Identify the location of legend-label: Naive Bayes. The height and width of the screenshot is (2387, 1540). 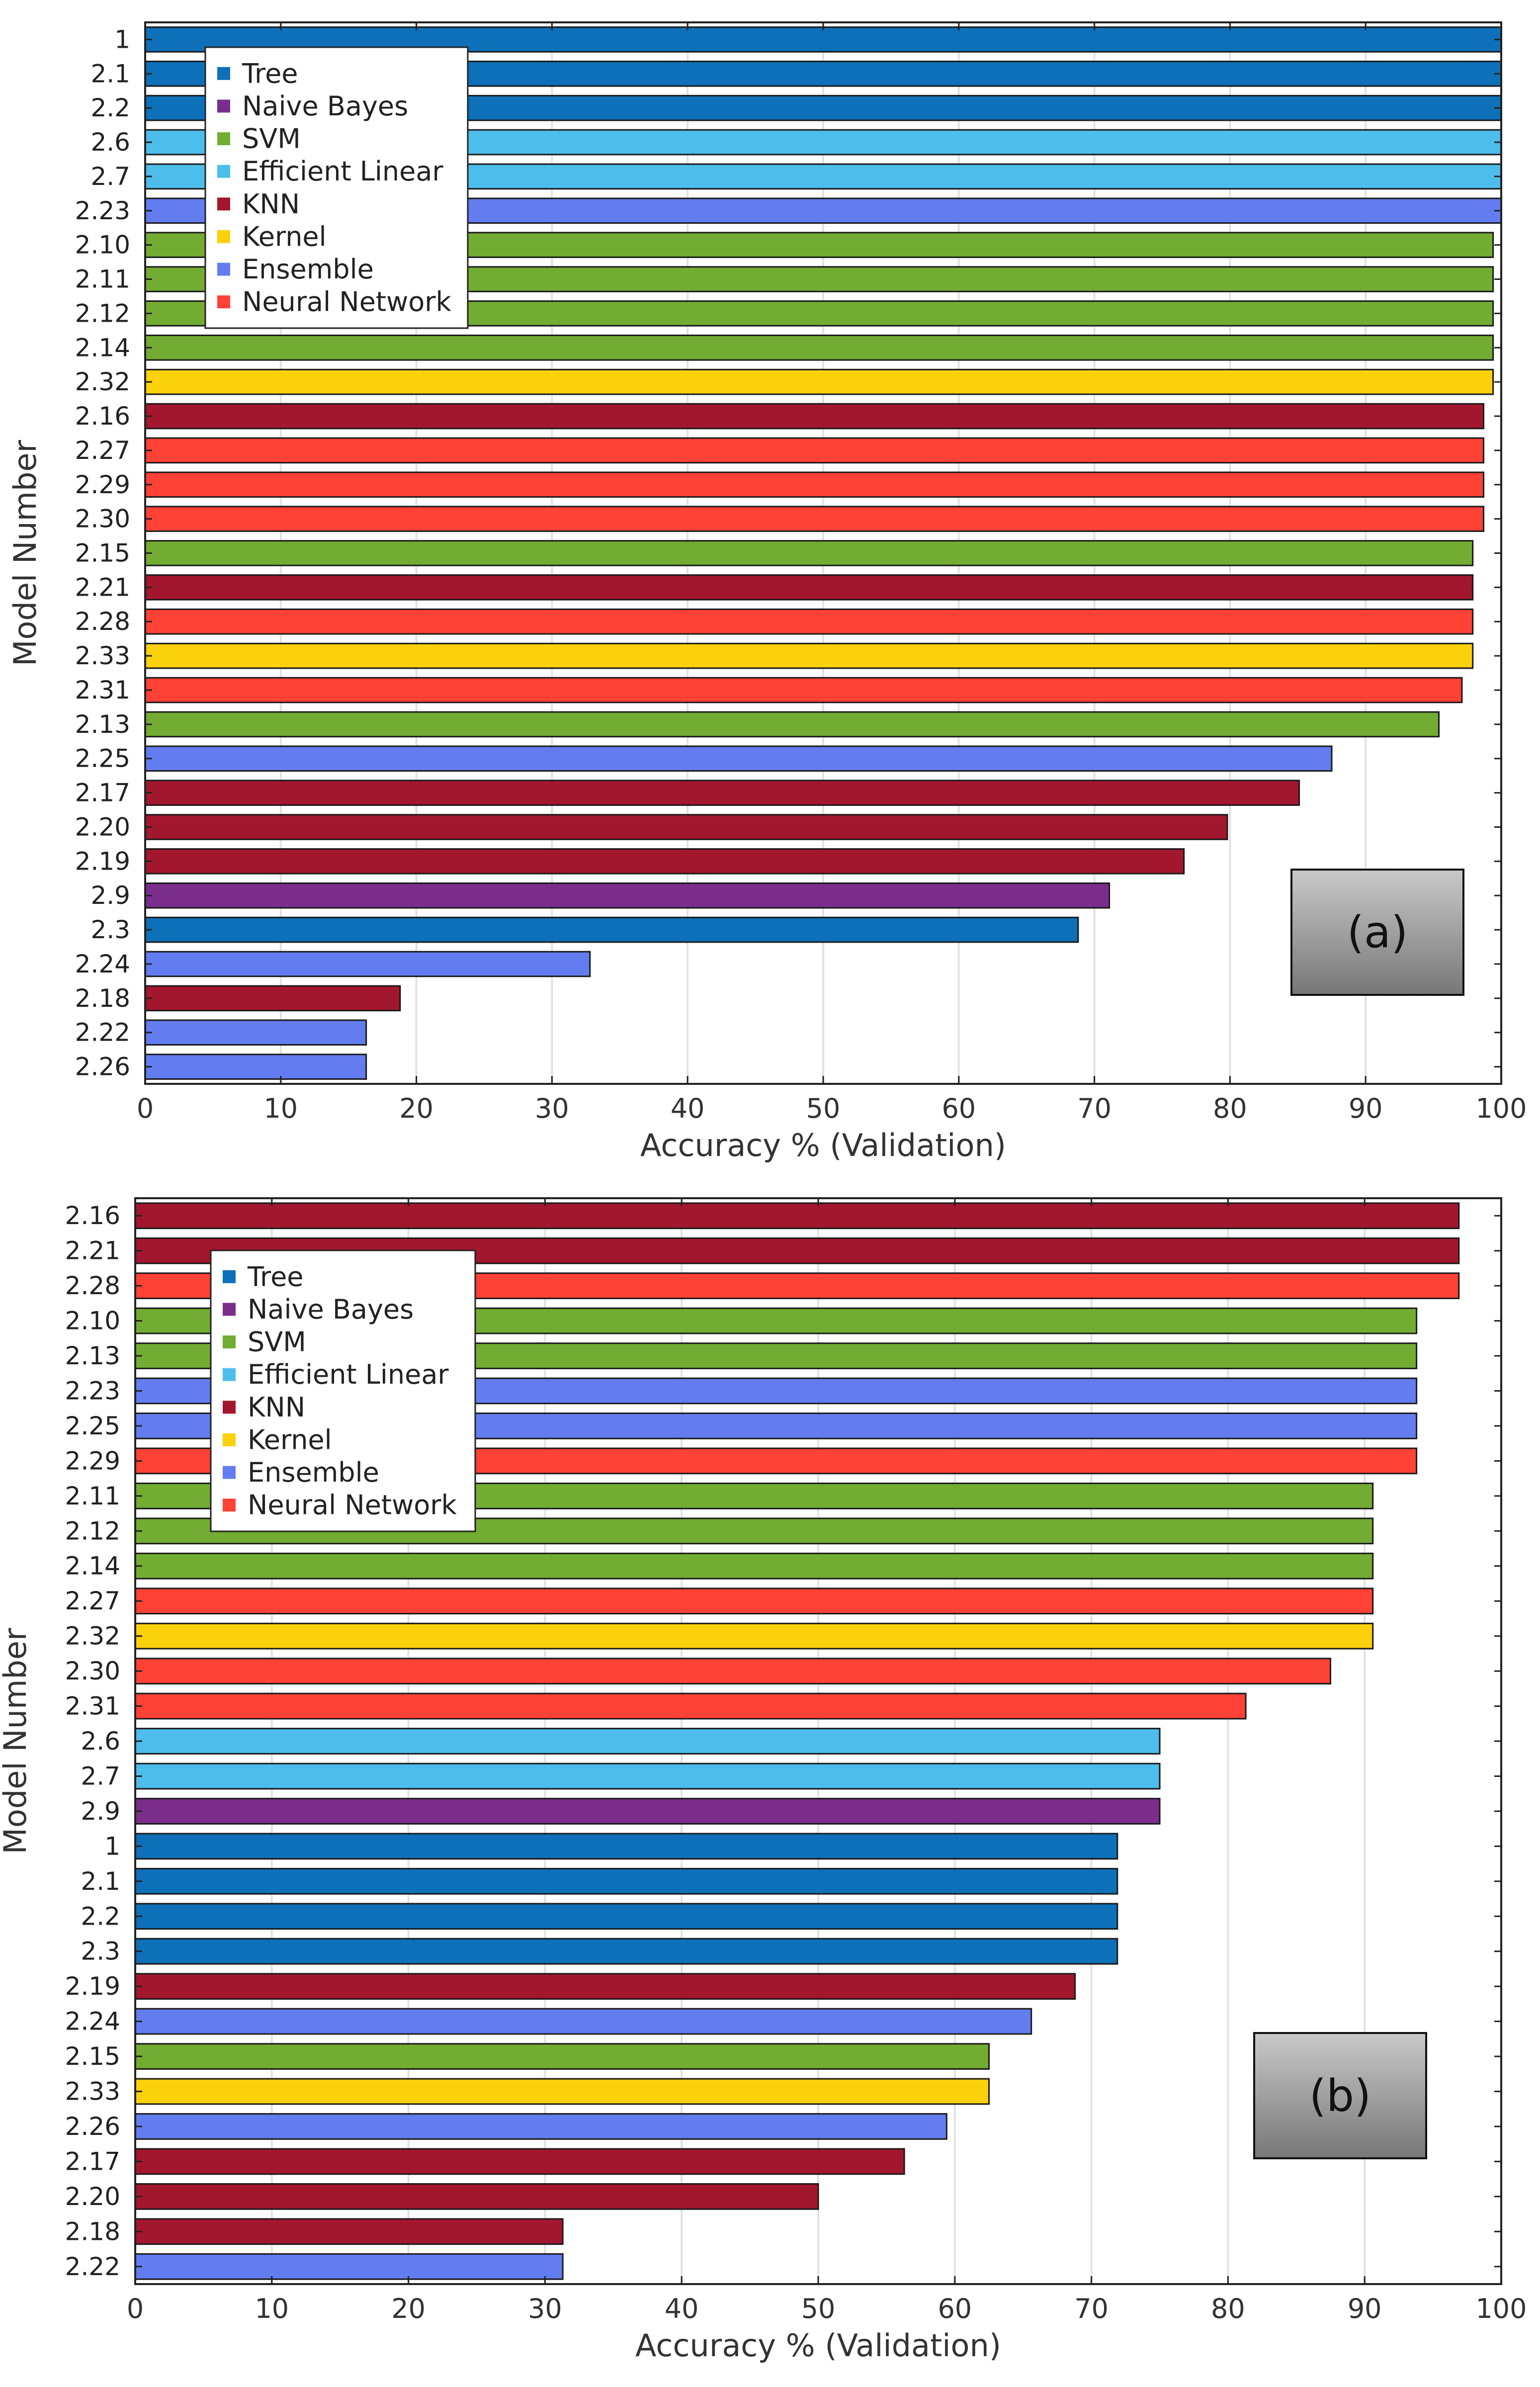
(325, 106).